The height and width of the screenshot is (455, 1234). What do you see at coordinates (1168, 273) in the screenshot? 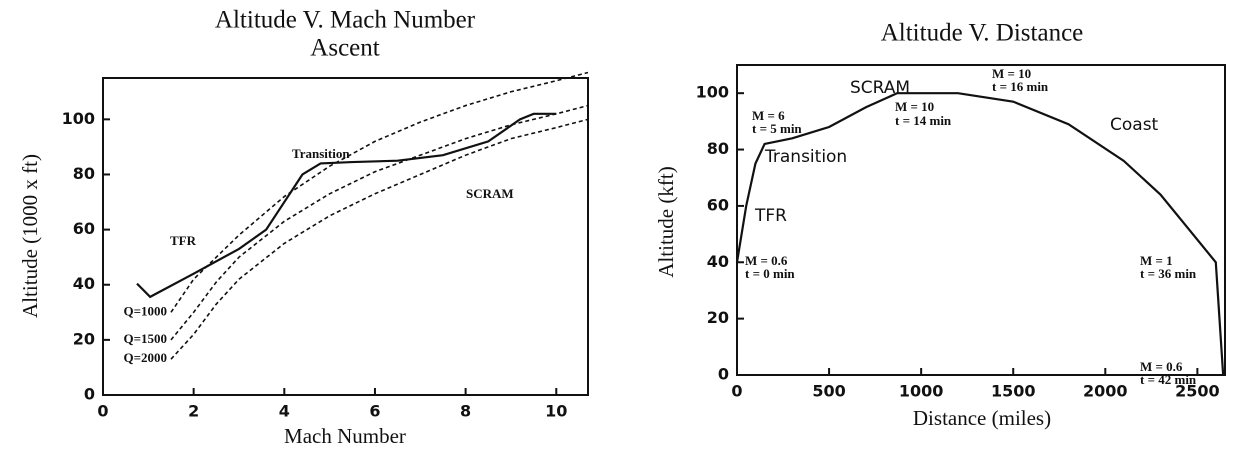
I see `annotation: t = 36 min` at bounding box center [1168, 273].